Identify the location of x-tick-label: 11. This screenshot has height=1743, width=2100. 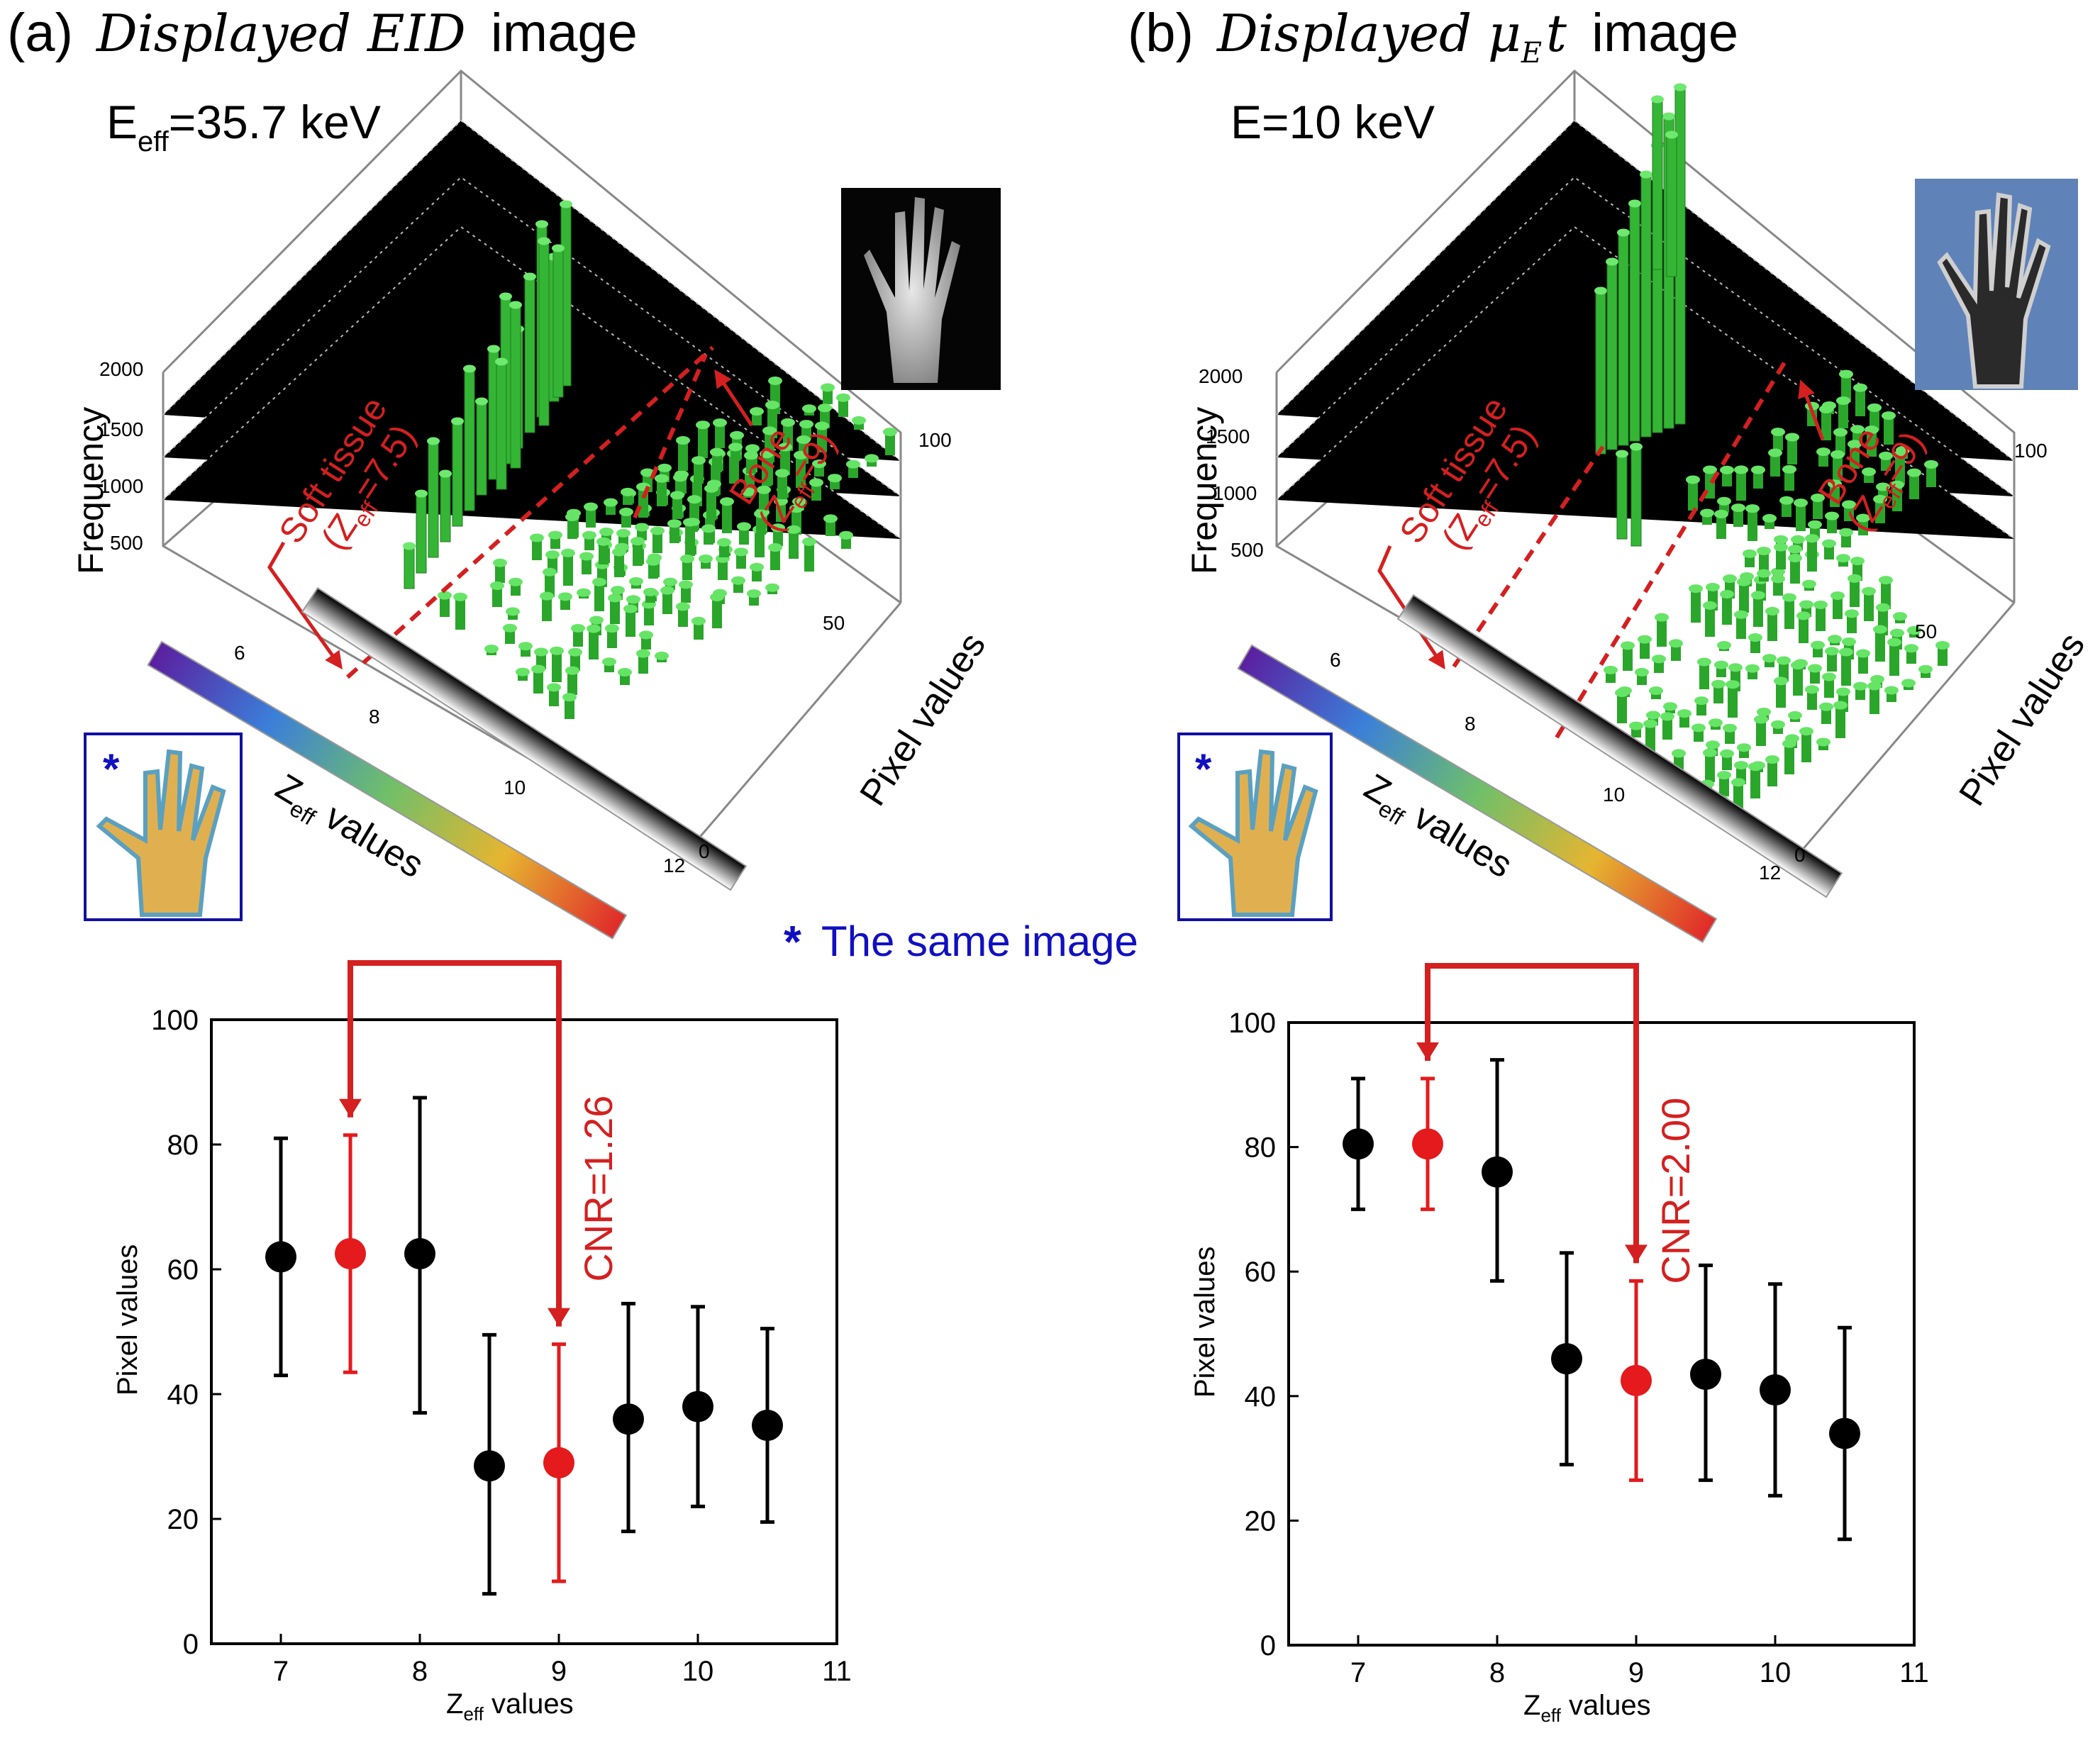
(837, 1671).